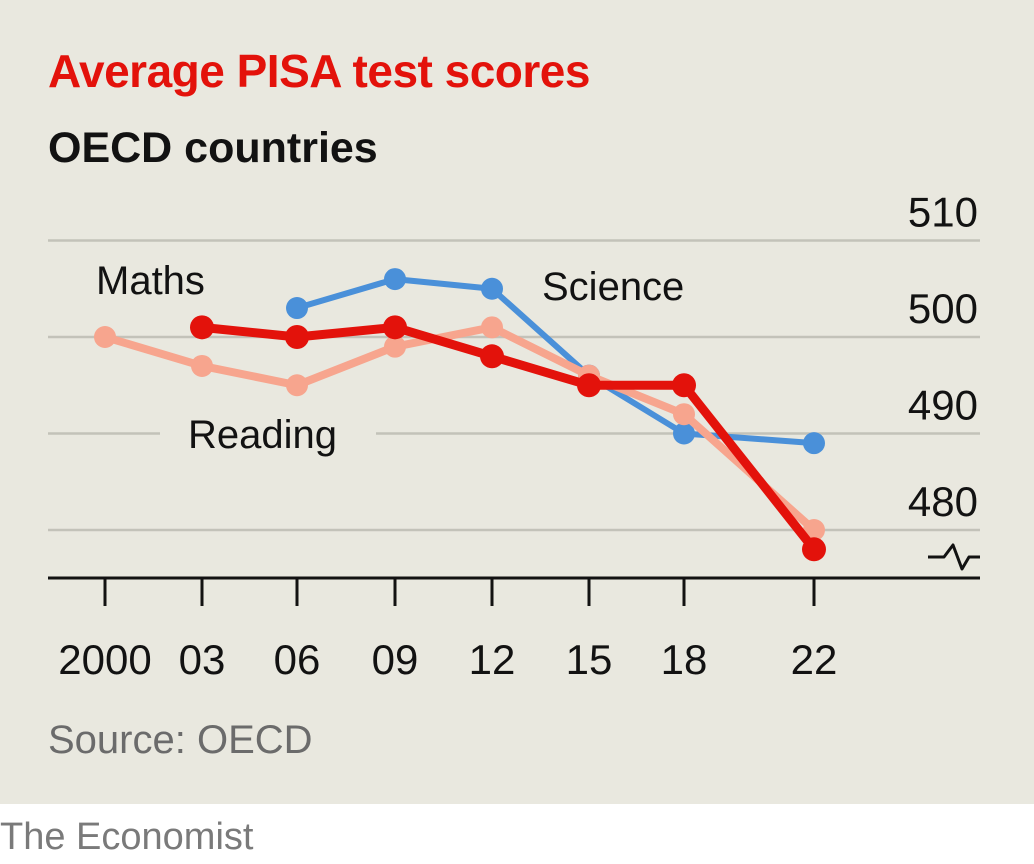 This screenshot has height=864, width=1034. I want to click on x-tick-label: 22, so click(814, 659).